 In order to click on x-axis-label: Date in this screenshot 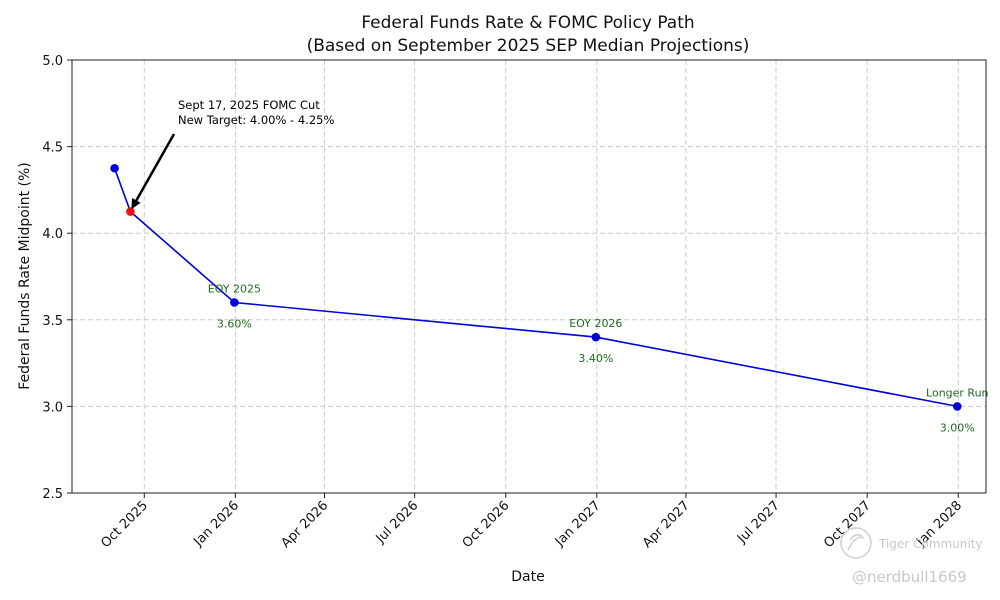, I will do `click(527, 577)`.